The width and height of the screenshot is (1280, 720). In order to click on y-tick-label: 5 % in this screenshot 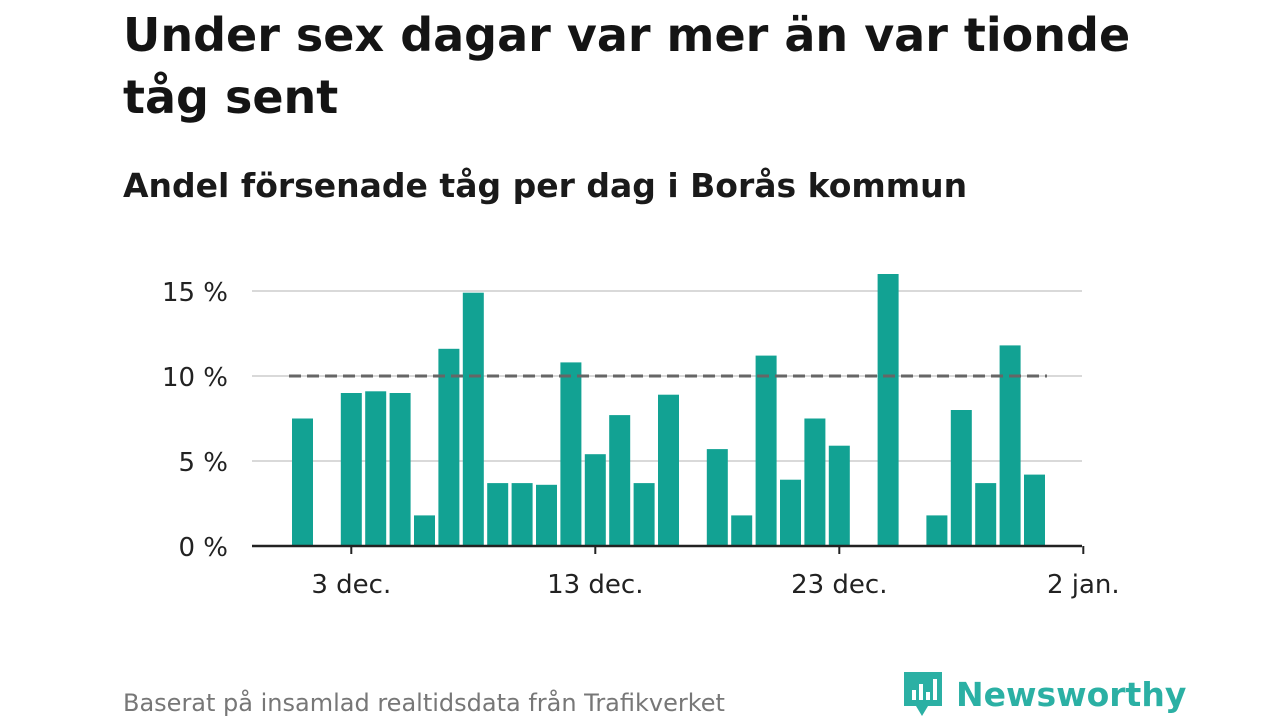, I will do `click(203, 463)`.